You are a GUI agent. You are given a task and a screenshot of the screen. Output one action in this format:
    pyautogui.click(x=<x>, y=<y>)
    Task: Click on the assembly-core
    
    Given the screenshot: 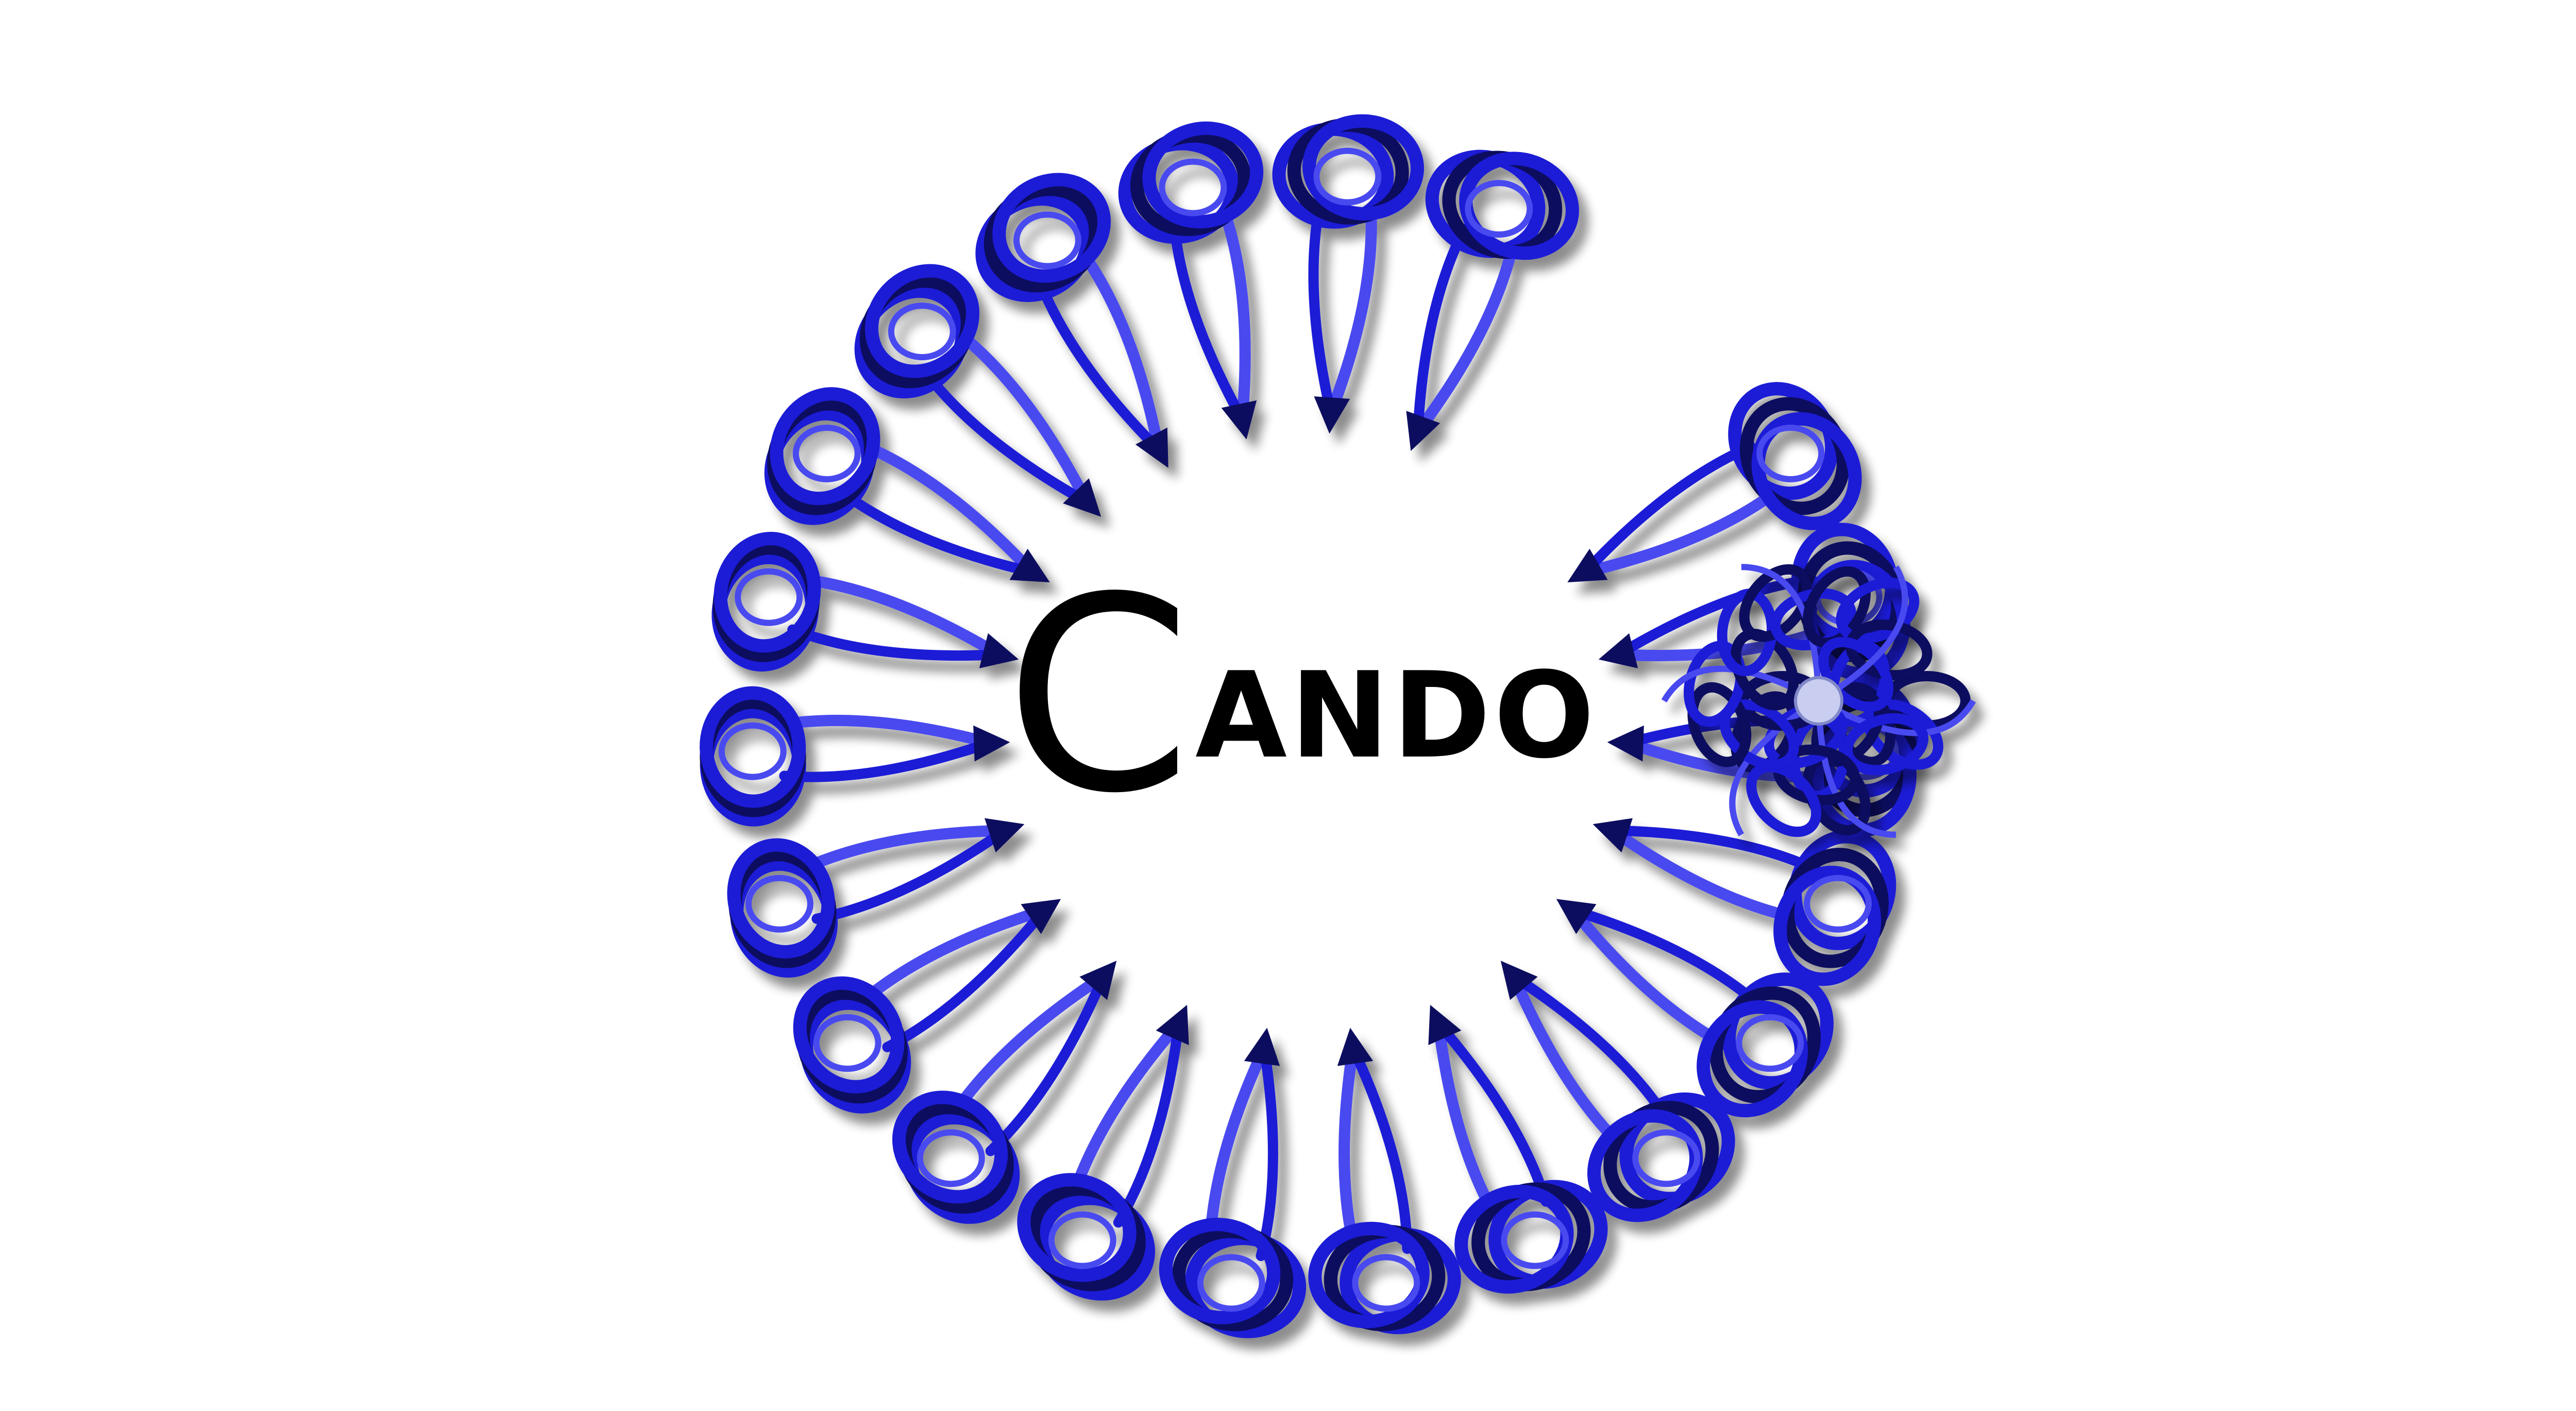 What is the action you would take?
    pyautogui.click(x=1818, y=701)
    